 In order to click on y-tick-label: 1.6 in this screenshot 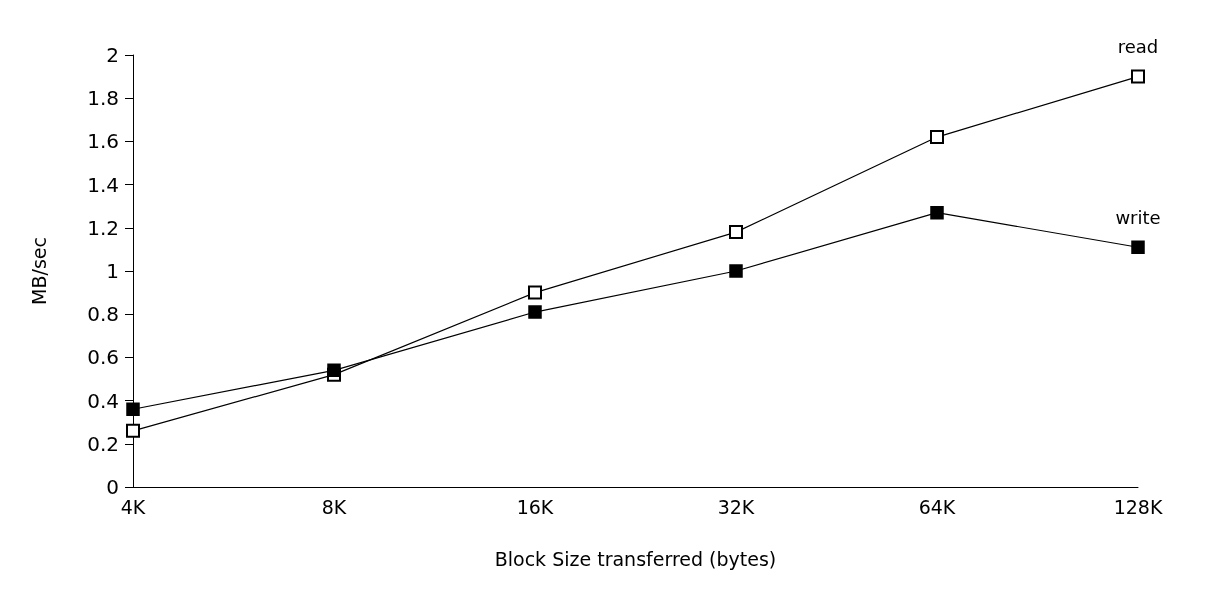, I will do `click(103, 141)`.